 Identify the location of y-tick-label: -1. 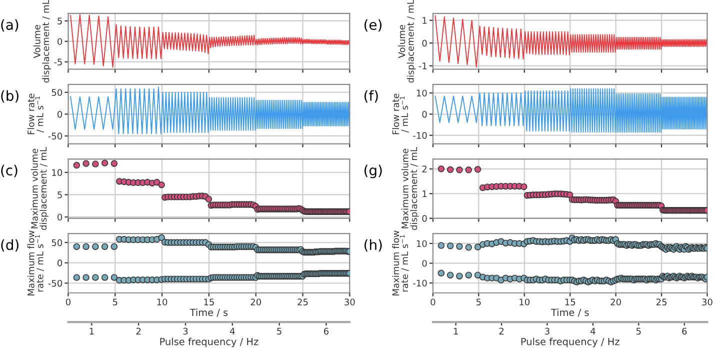
(422, 66).